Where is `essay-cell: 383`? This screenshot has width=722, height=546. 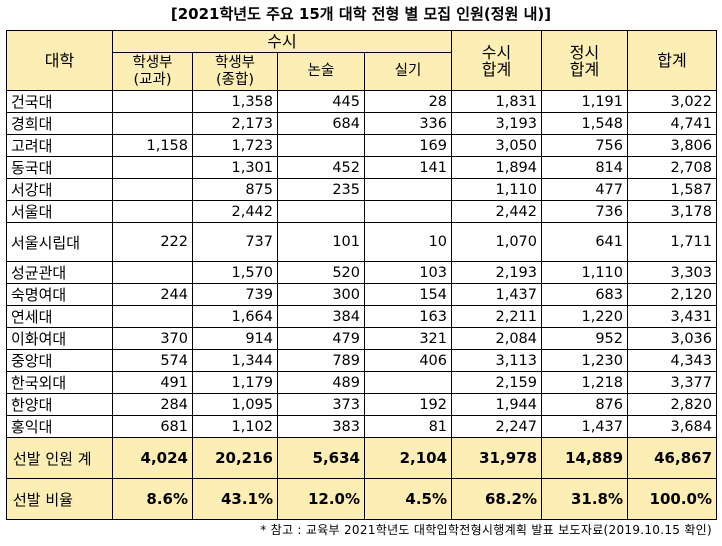 essay-cell: 383 is located at coordinates (321, 426).